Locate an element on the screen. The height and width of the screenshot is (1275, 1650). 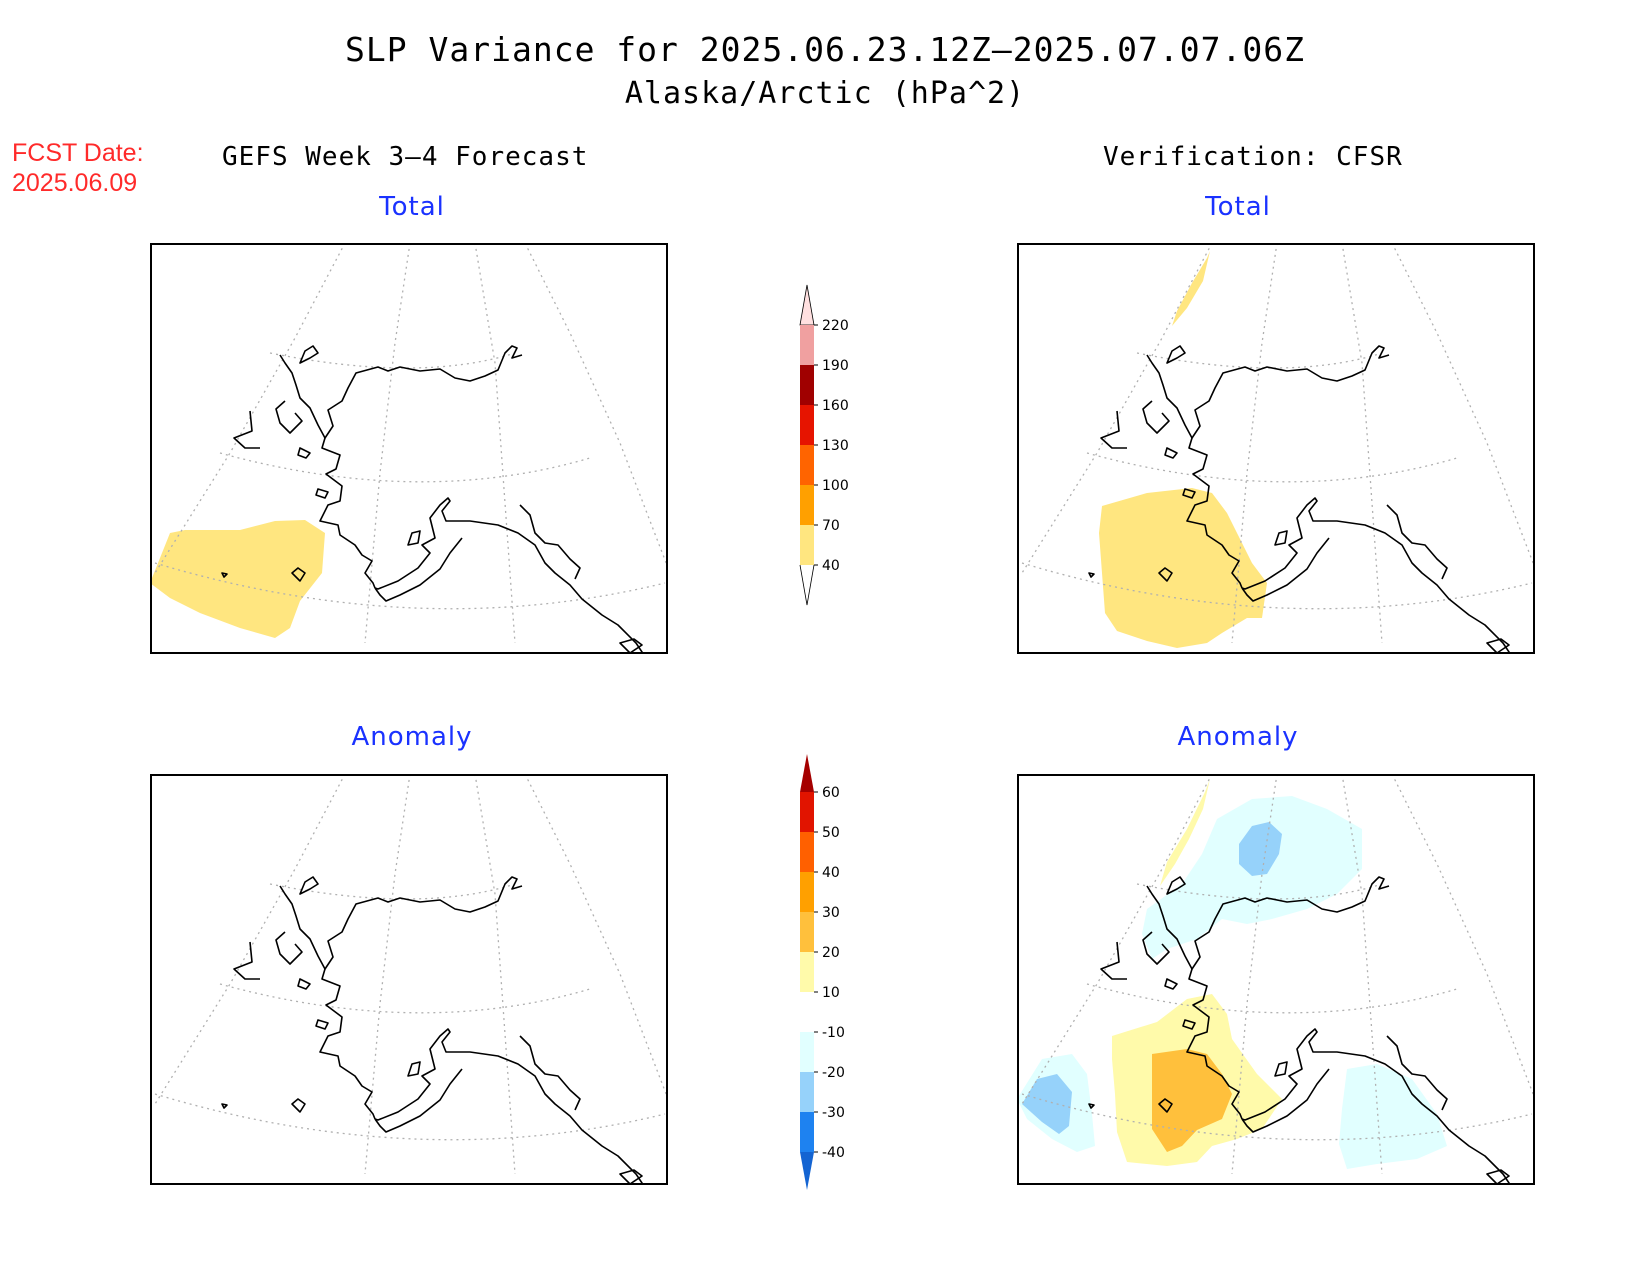
variance-shading-40-70-south is located at coordinates (1183, 568).